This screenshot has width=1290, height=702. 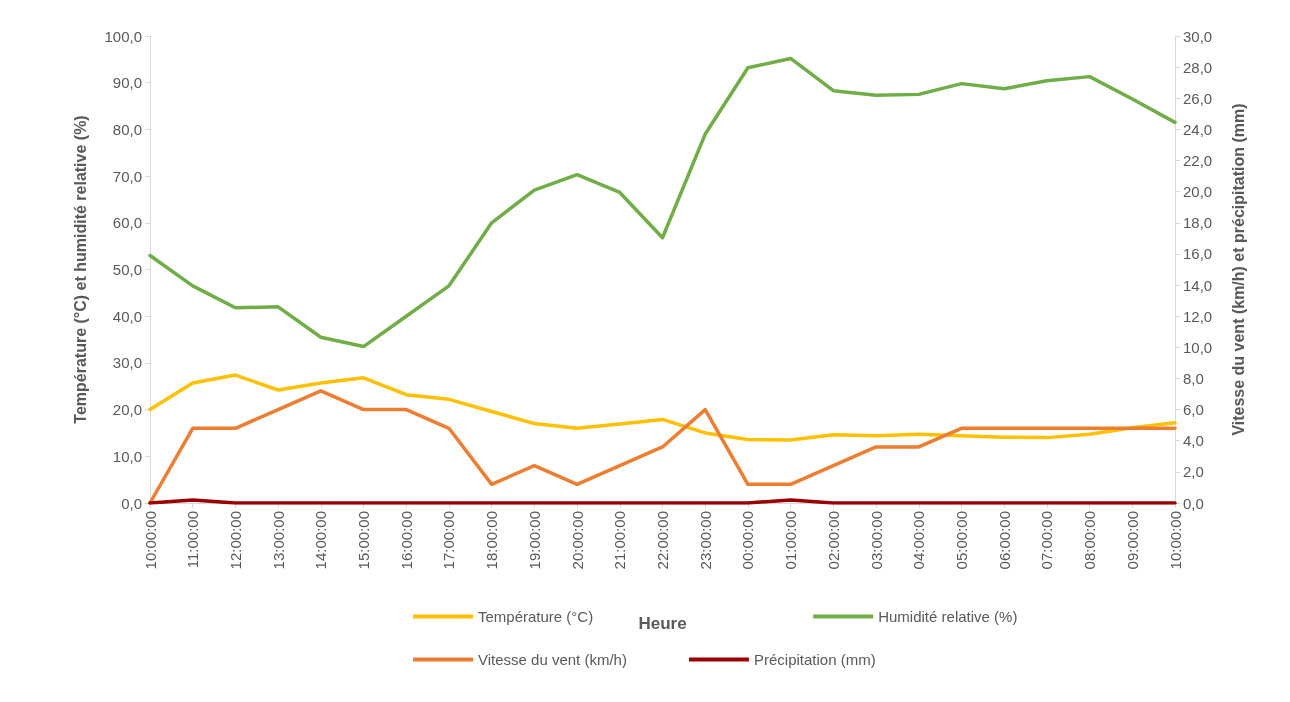 What do you see at coordinates (876, 540) in the screenshot?
I see `x-tick-label: 03:00:00` at bounding box center [876, 540].